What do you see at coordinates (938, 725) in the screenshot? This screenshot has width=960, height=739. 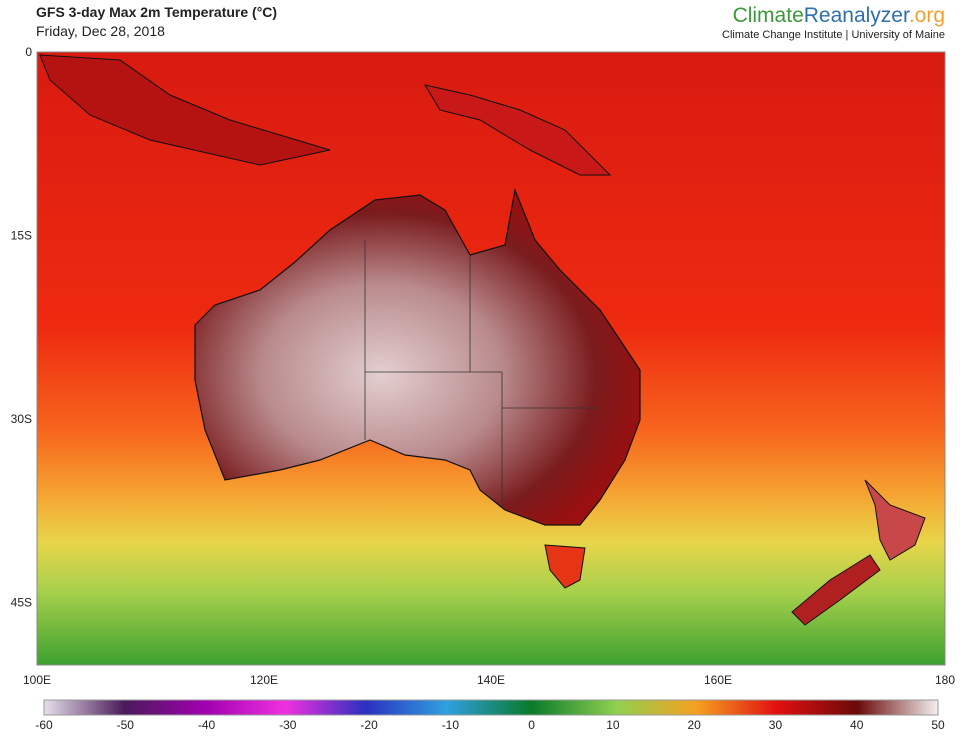 I see `colorbar-label: 50` at bounding box center [938, 725].